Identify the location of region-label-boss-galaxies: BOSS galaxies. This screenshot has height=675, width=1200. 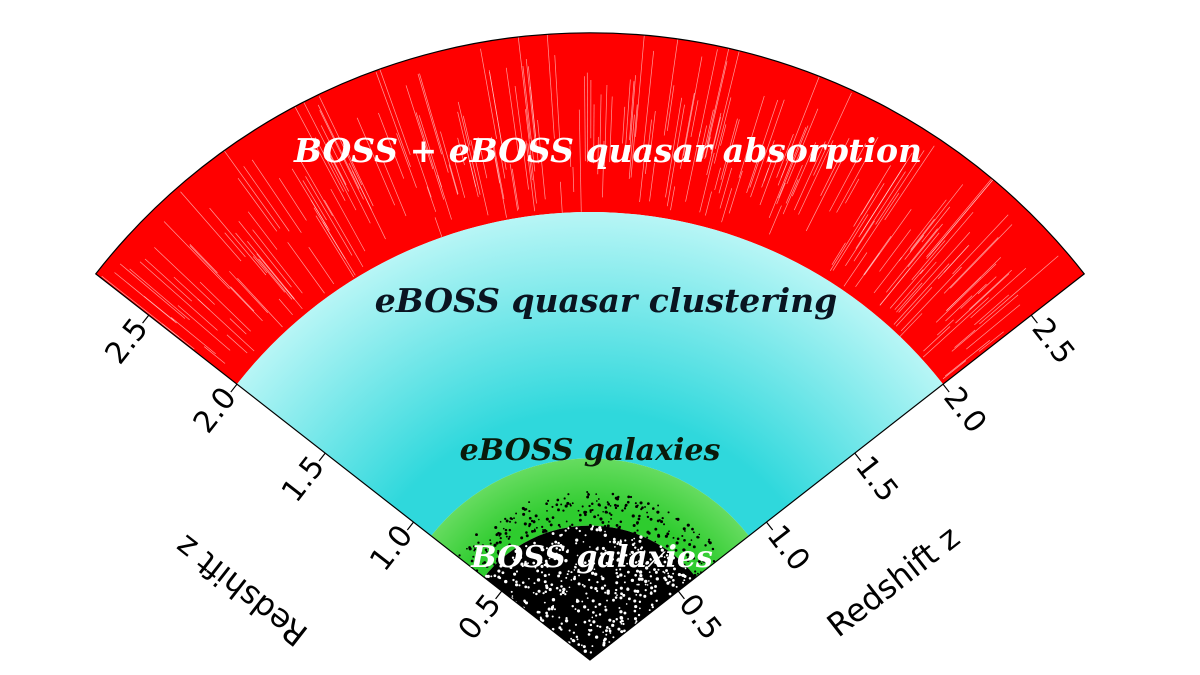
(591, 557).